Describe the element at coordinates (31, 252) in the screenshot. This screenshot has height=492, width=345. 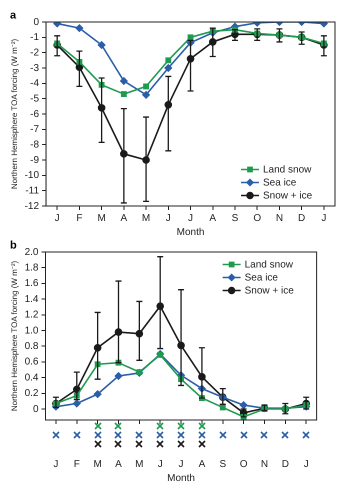
I see `y-tick-label: 2.0` at that location.